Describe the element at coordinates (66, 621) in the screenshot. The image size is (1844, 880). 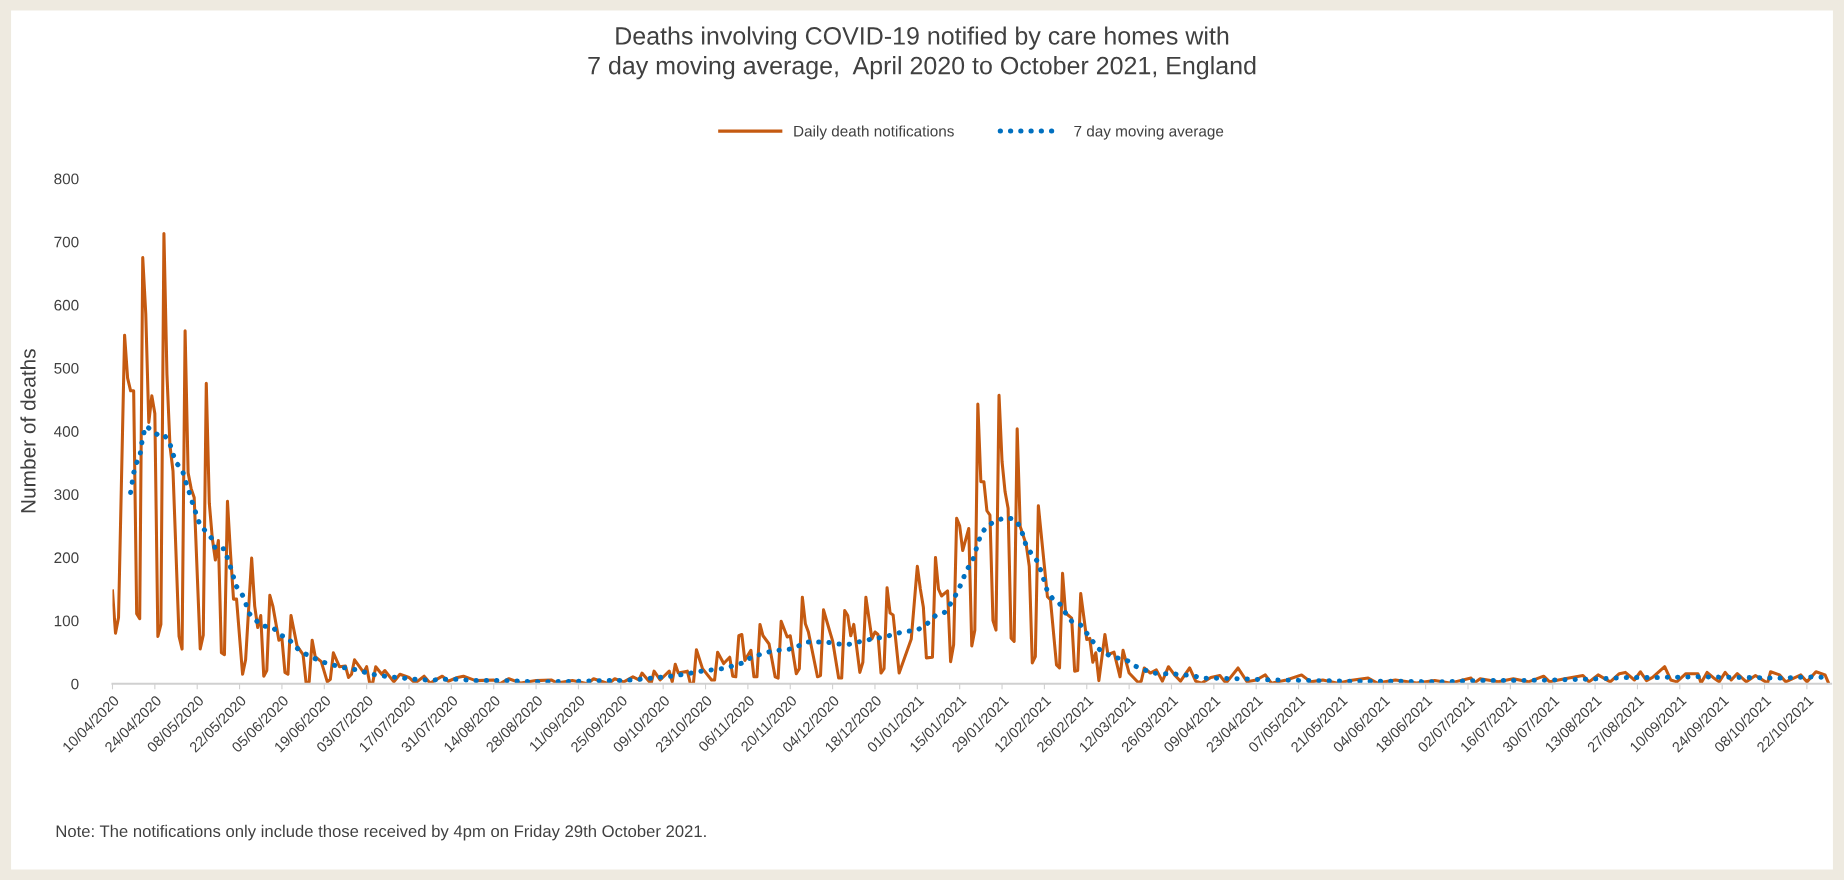
I see `y-tick-label: 100` at that location.